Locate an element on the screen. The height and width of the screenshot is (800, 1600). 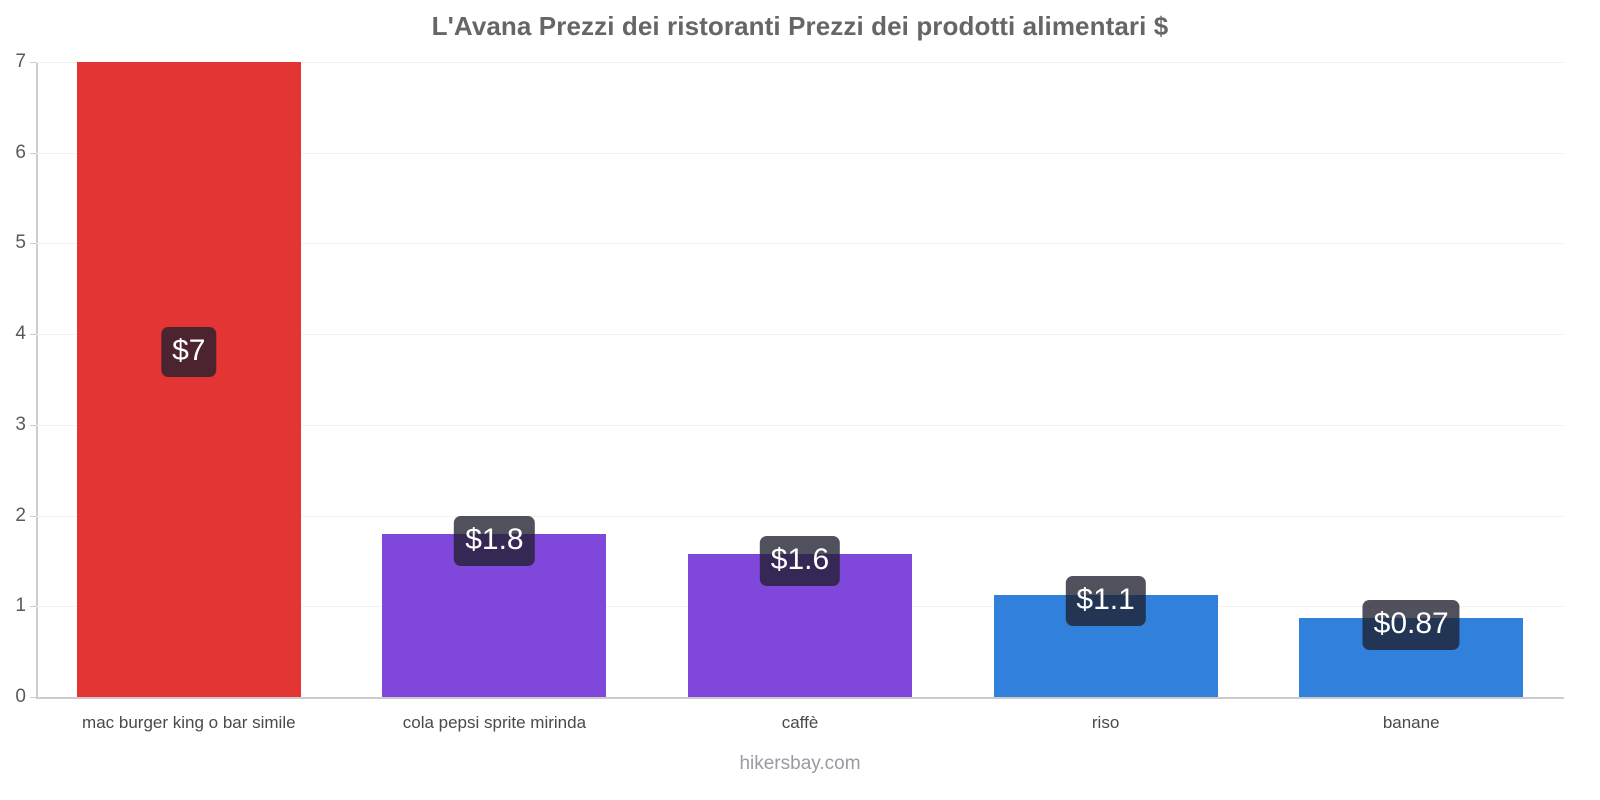
y-tick-label: 5 is located at coordinates (20, 243).